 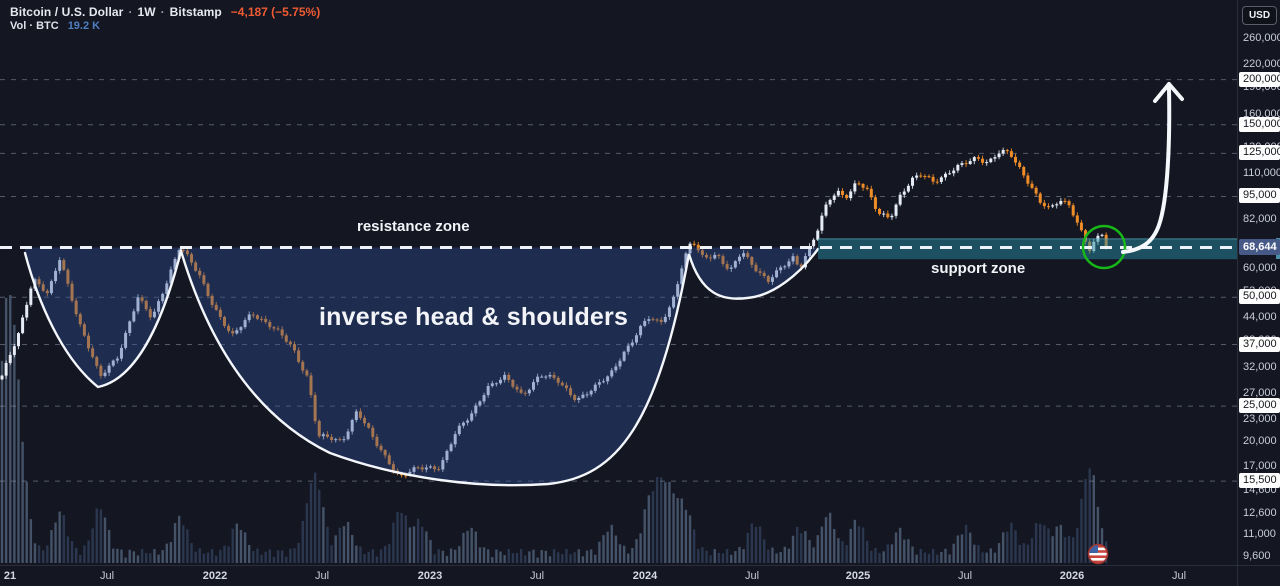 What do you see at coordinates (1259, 297) in the screenshot?
I see `price-level-badge: 50,000` at bounding box center [1259, 297].